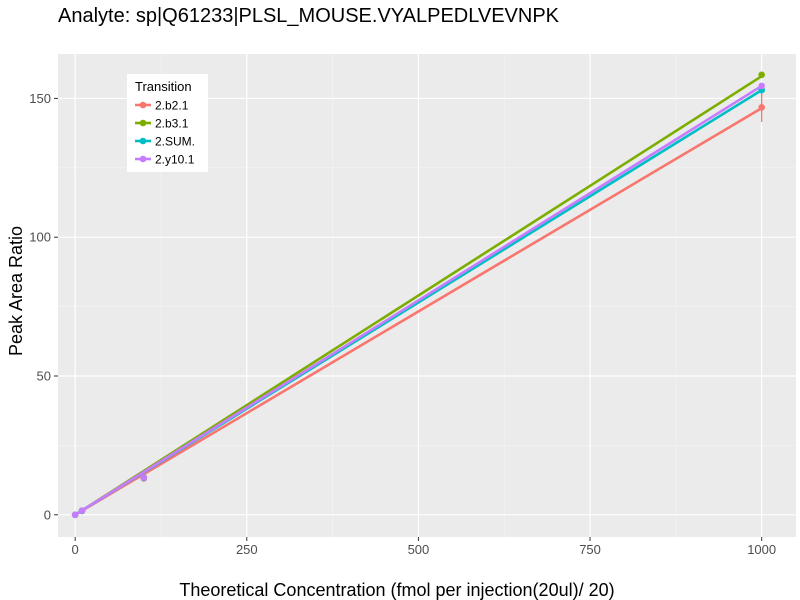  I want to click on legend-label: 2.b3.1, so click(172, 124).